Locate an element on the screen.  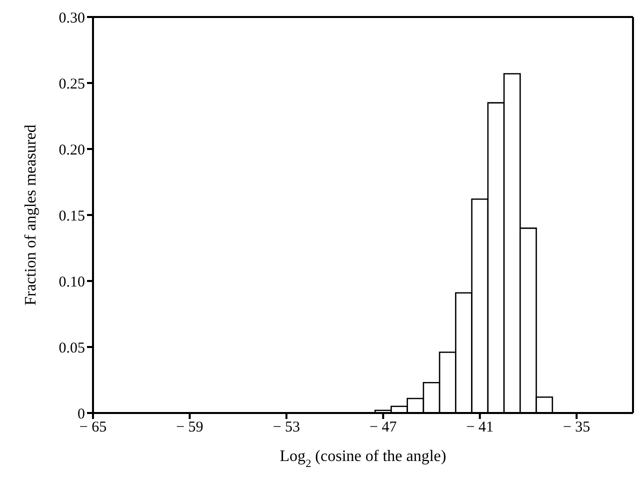
x-tick-label: − 47 is located at coordinates (384, 428).